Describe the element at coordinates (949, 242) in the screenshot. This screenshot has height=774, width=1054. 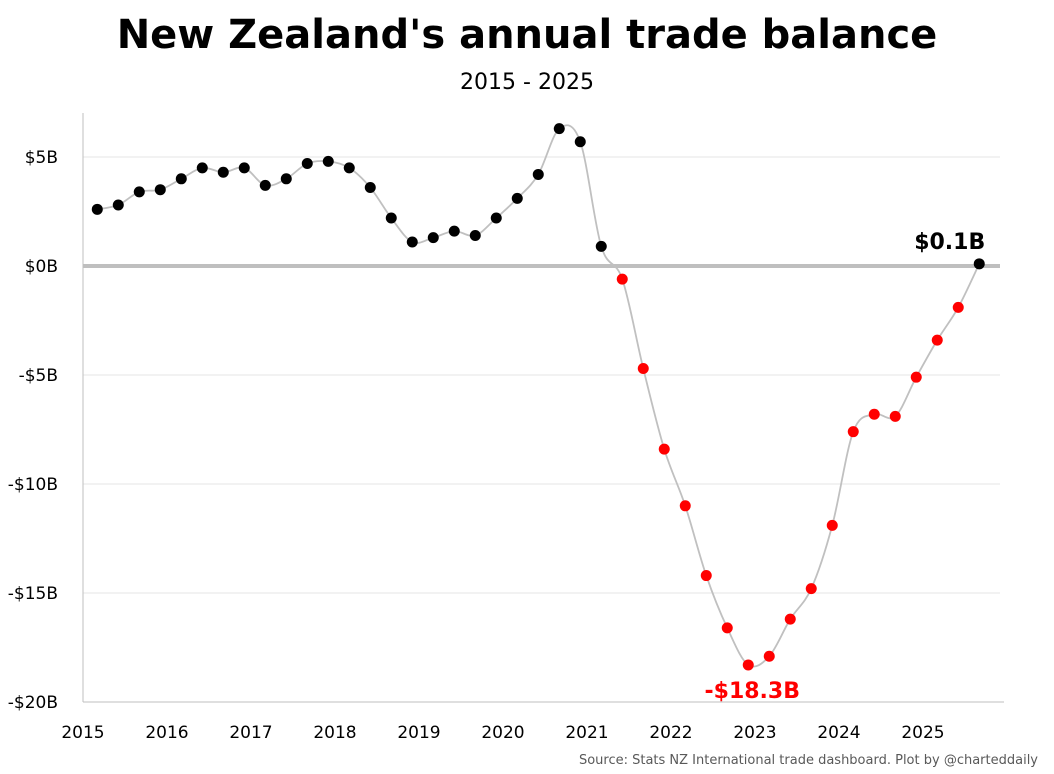
I see `latest-value-label: $0.1B` at that location.